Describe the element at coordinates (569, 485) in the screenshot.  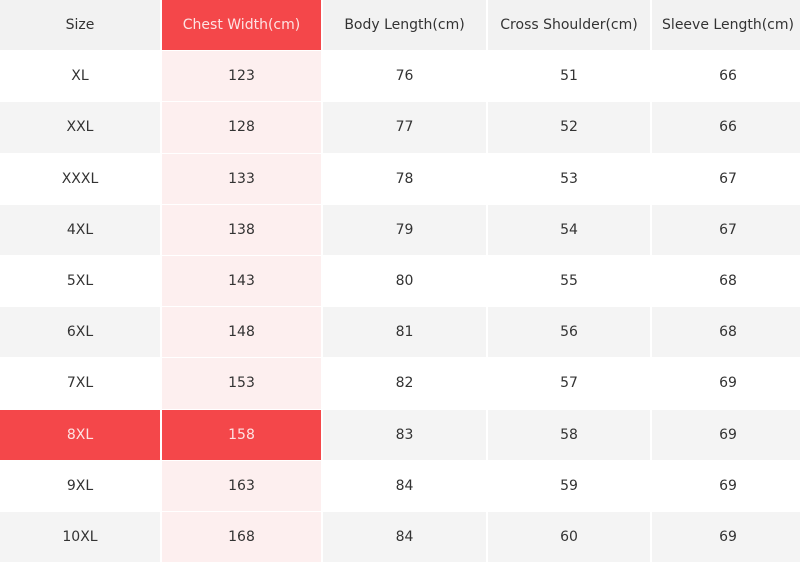
I see `measurement-cell: 59` at that location.